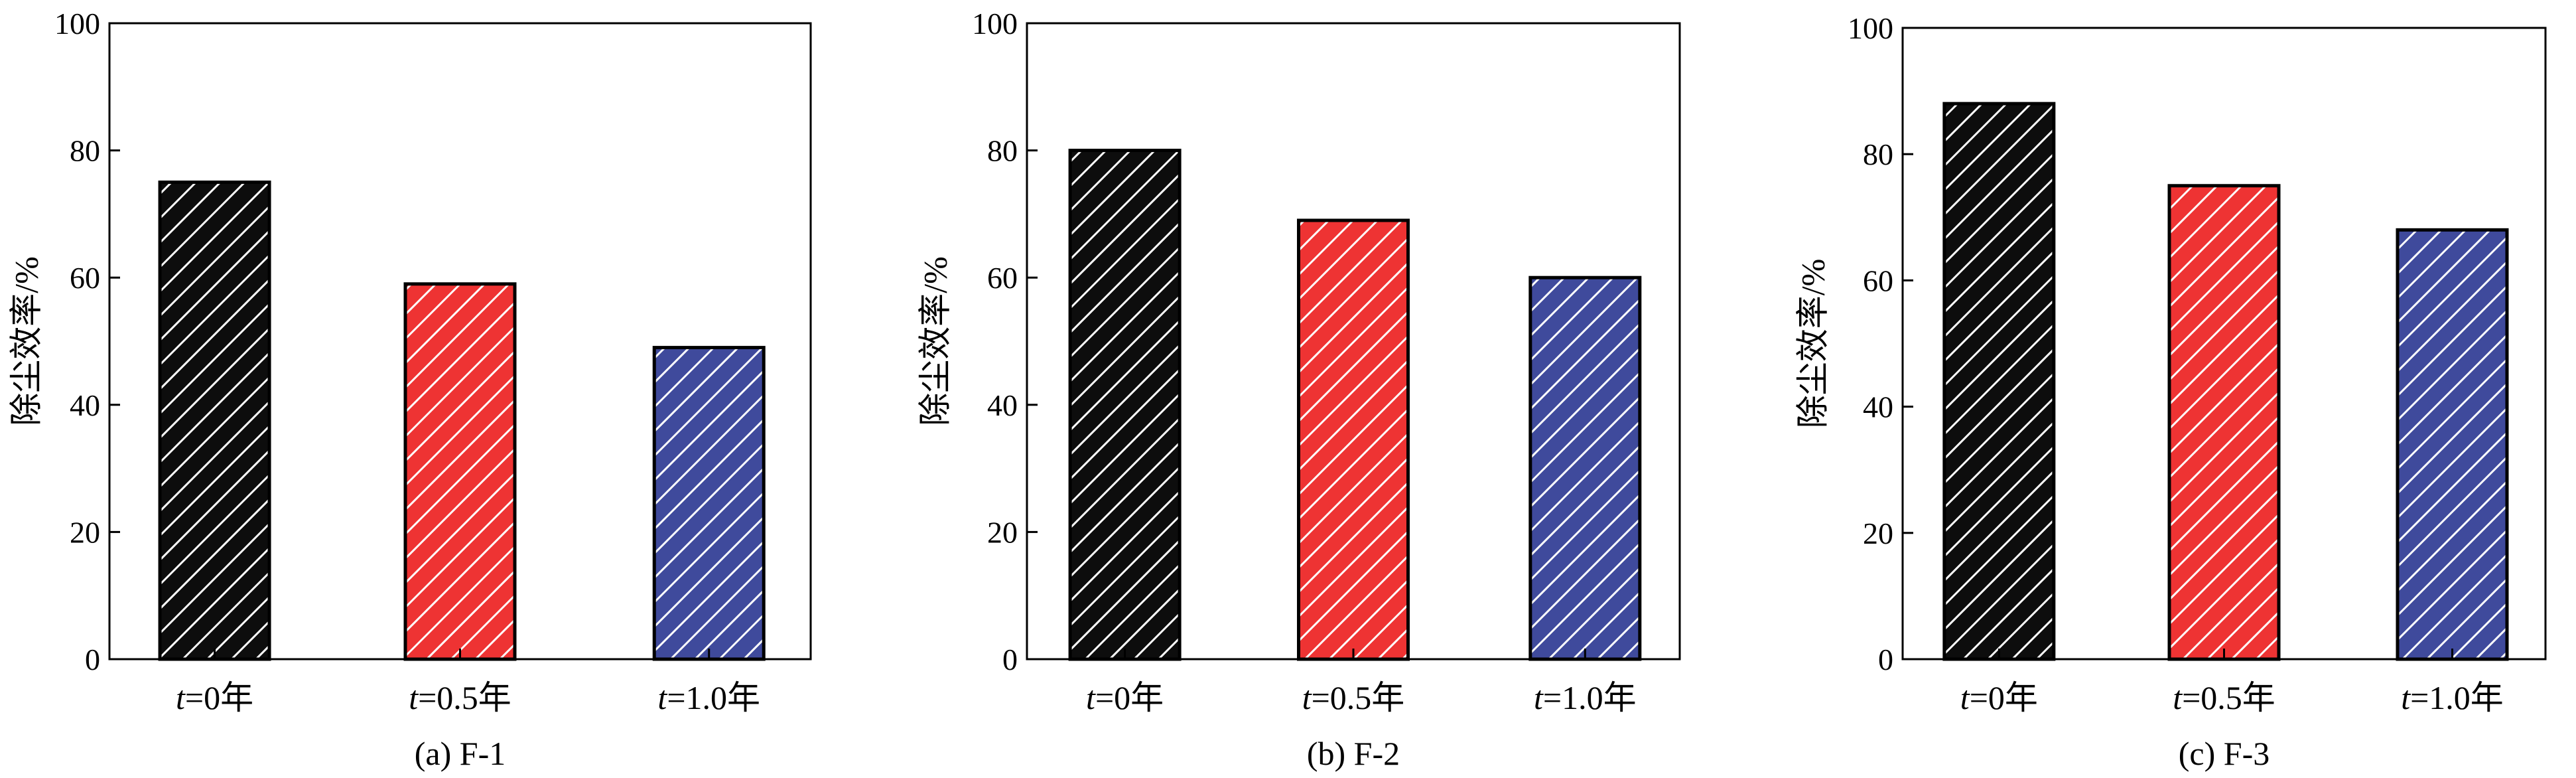 The height and width of the screenshot is (778, 2576). Describe the element at coordinates (460, 753) in the screenshot. I see `panel-caption: (a) F-1` at that location.